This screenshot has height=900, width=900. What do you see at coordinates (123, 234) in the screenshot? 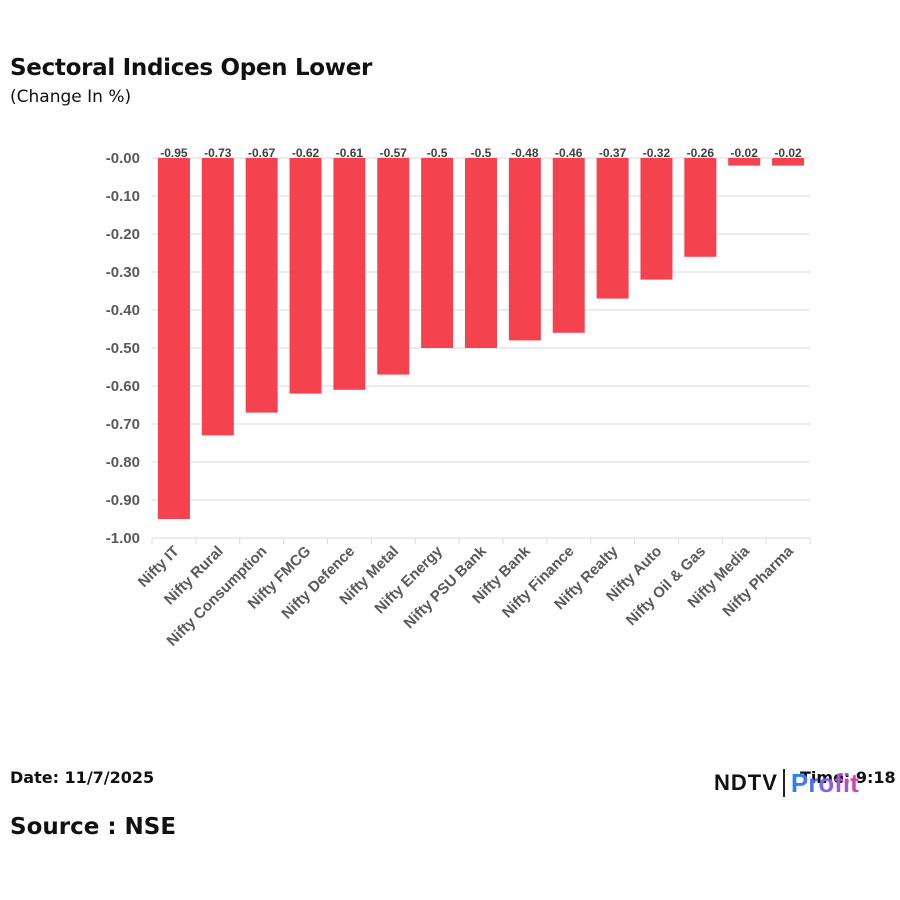
I see `y-tick-label: -0.20` at bounding box center [123, 234].